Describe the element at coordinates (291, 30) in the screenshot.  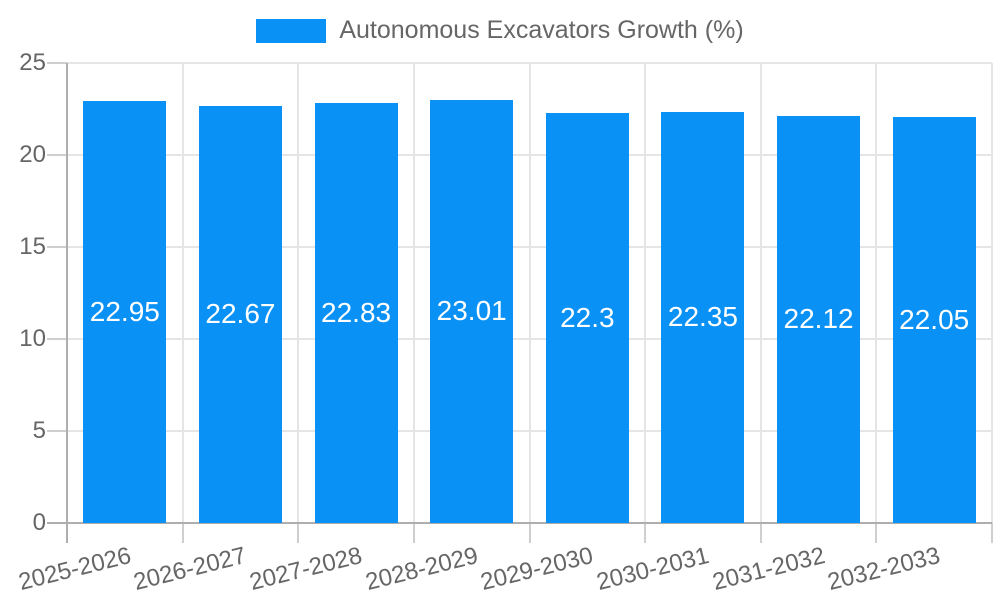
I see `legend-swatch` at that location.